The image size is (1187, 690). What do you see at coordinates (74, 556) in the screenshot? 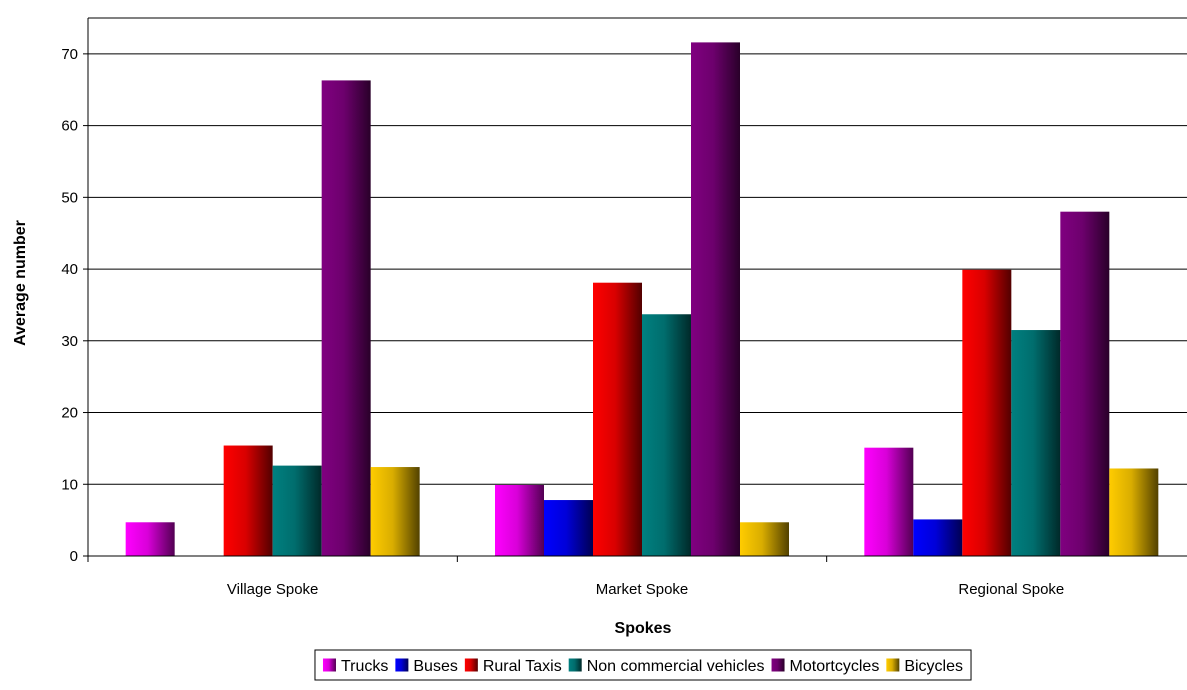
I see `y-tick-label: 0` at bounding box center [74, 556].